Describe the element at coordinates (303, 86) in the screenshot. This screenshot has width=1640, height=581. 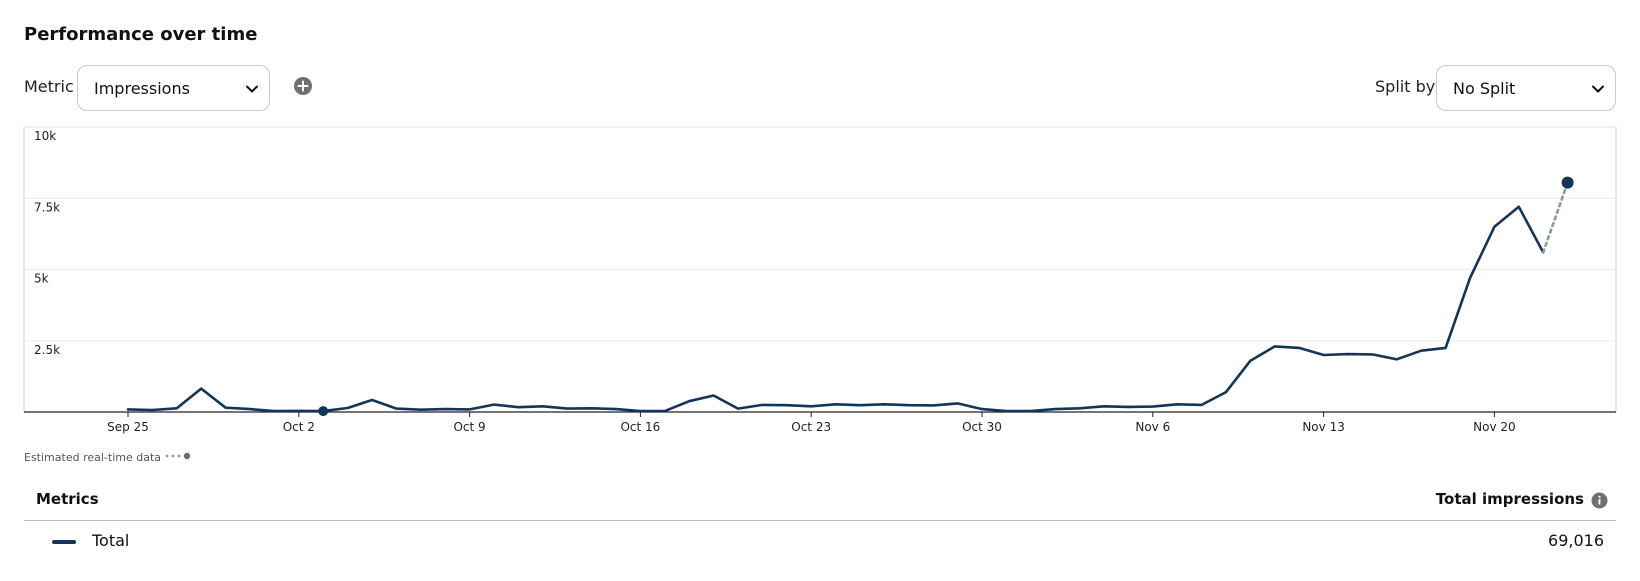
I see `add-metric-icon` at that location.